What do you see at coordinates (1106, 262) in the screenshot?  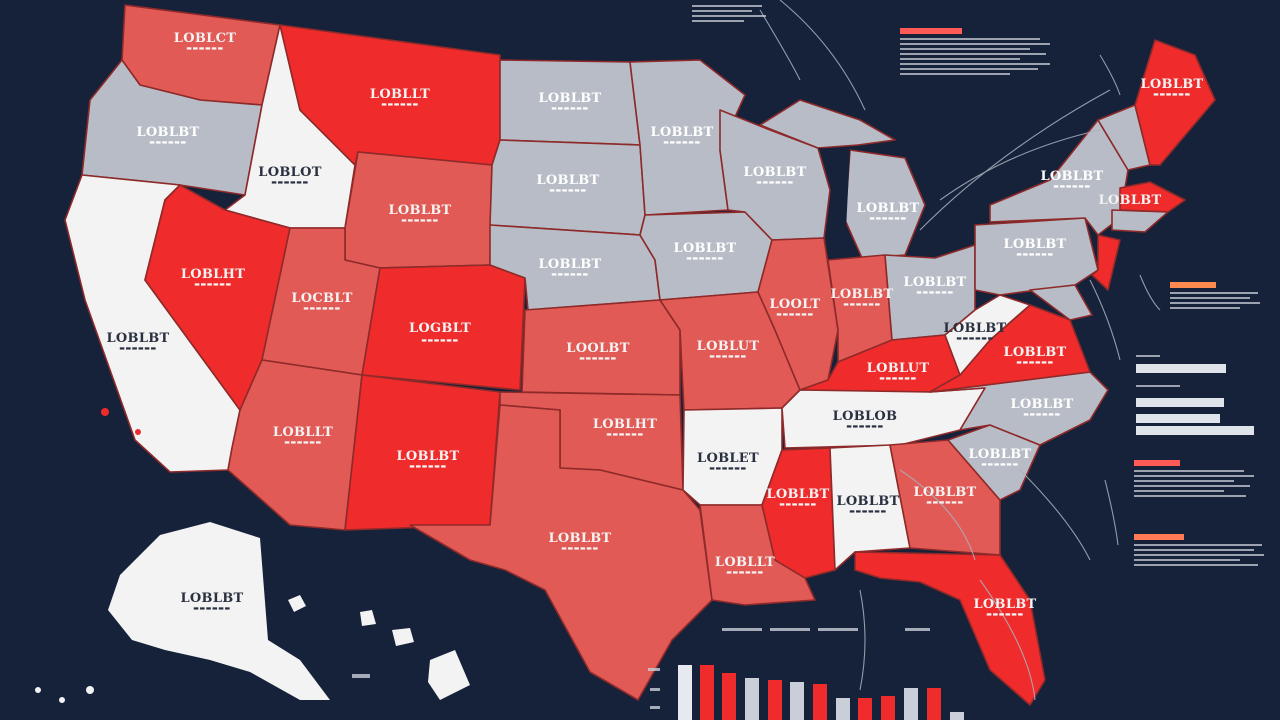 I see `state-new-jersey` at bounding box center [1106, 262].